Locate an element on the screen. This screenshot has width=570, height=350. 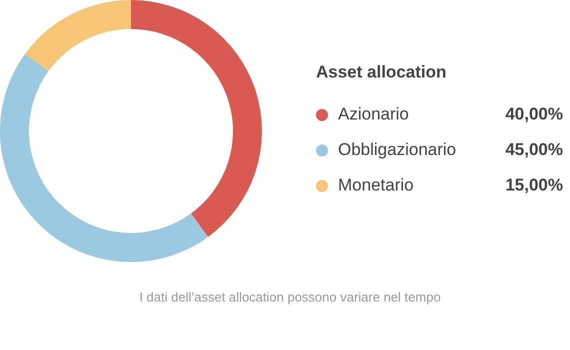
data-label: 45,00% is located at coordinates (534, 149).